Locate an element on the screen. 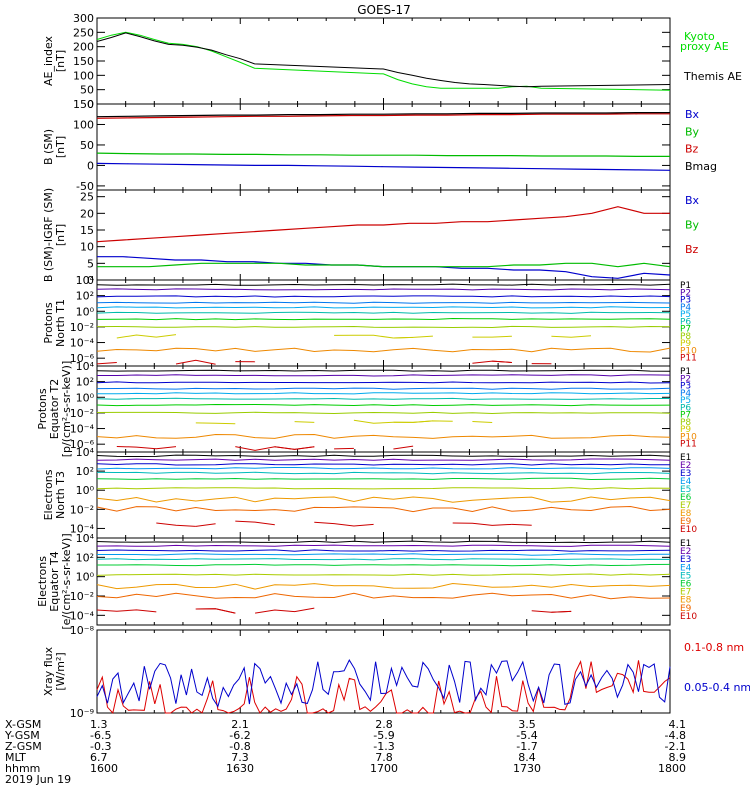  legend-entry: E9 is located at coordinates (686, 609).